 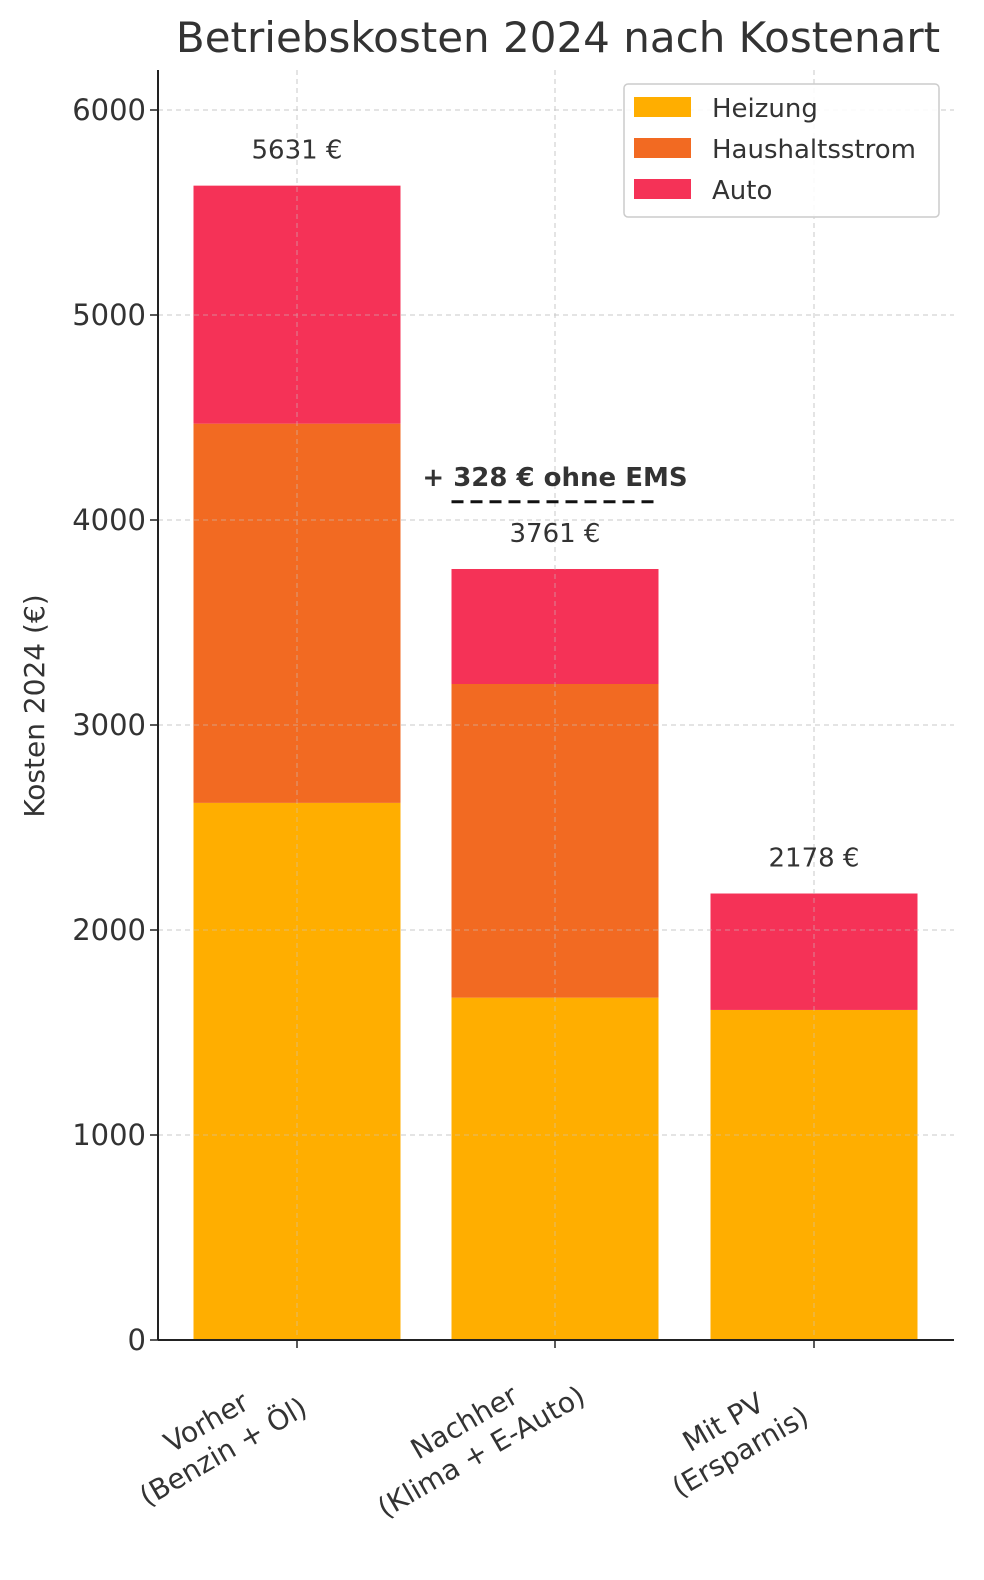 I want to click on y-tick-label: 6000, so click(x=109, y=110).